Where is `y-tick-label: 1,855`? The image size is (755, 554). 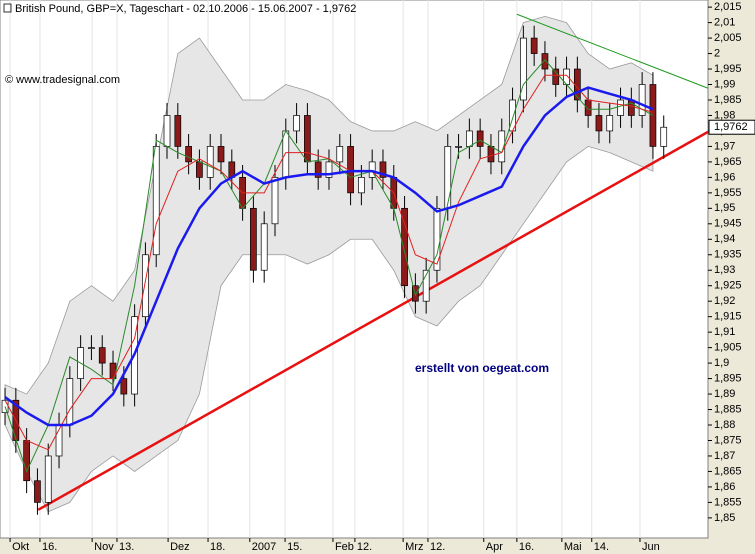
y-tick-label: 1,855 is located at coordinates (728, 502).